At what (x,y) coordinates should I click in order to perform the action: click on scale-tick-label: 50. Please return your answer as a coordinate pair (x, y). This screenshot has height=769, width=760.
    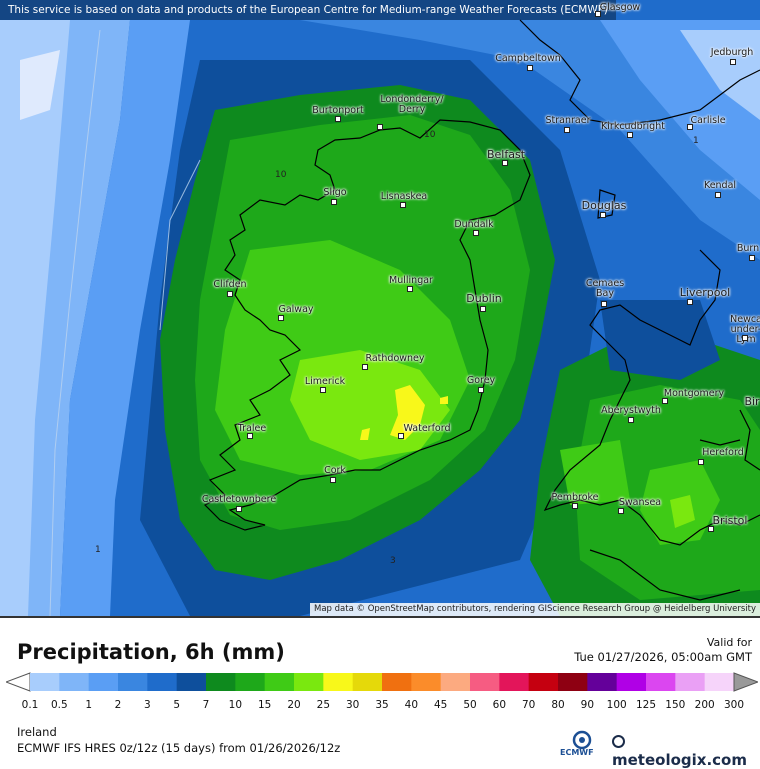
    Looking at the image, I should click on (470, 705).